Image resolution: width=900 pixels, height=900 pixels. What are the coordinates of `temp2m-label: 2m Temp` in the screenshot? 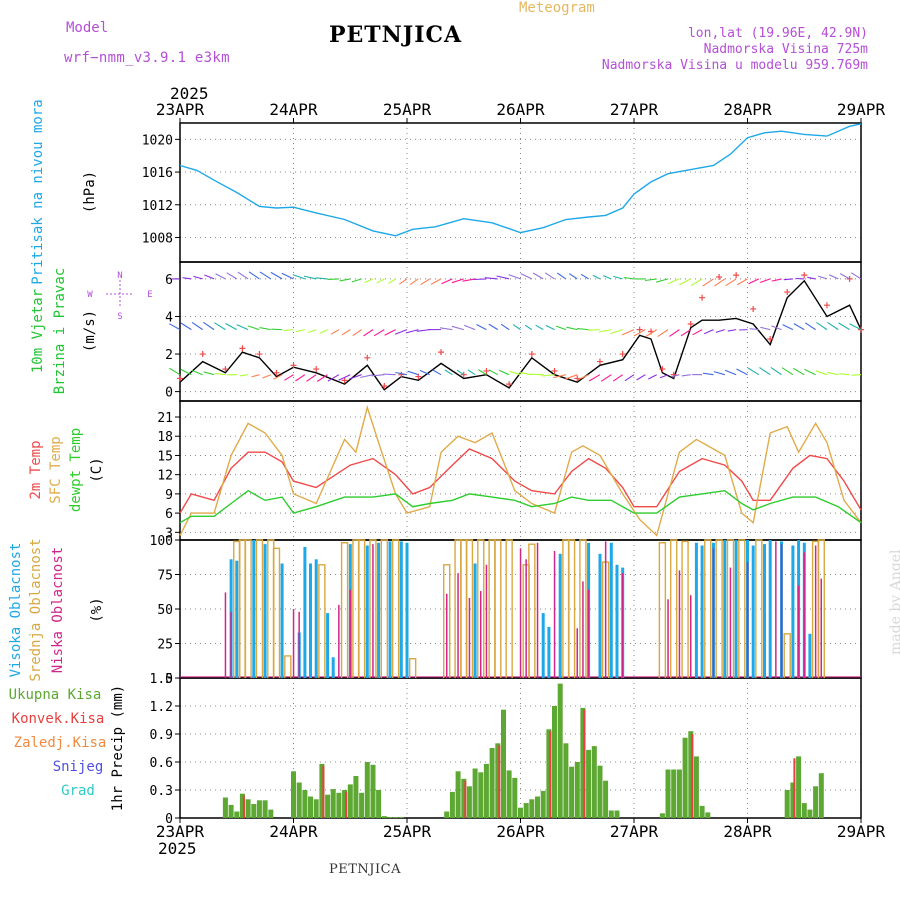 It's located at (36, 469).